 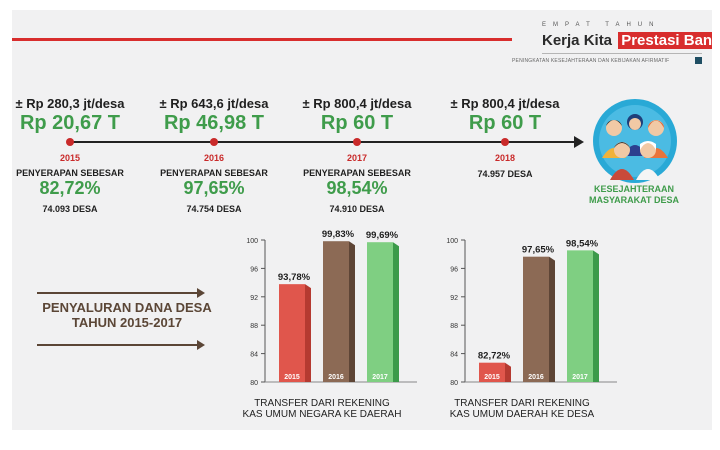 What do you see at coordinates (633, 200) in the screenshot?
I see `goal-line-2: MASYARAKAT DESA` at bounding box center [633, 200].